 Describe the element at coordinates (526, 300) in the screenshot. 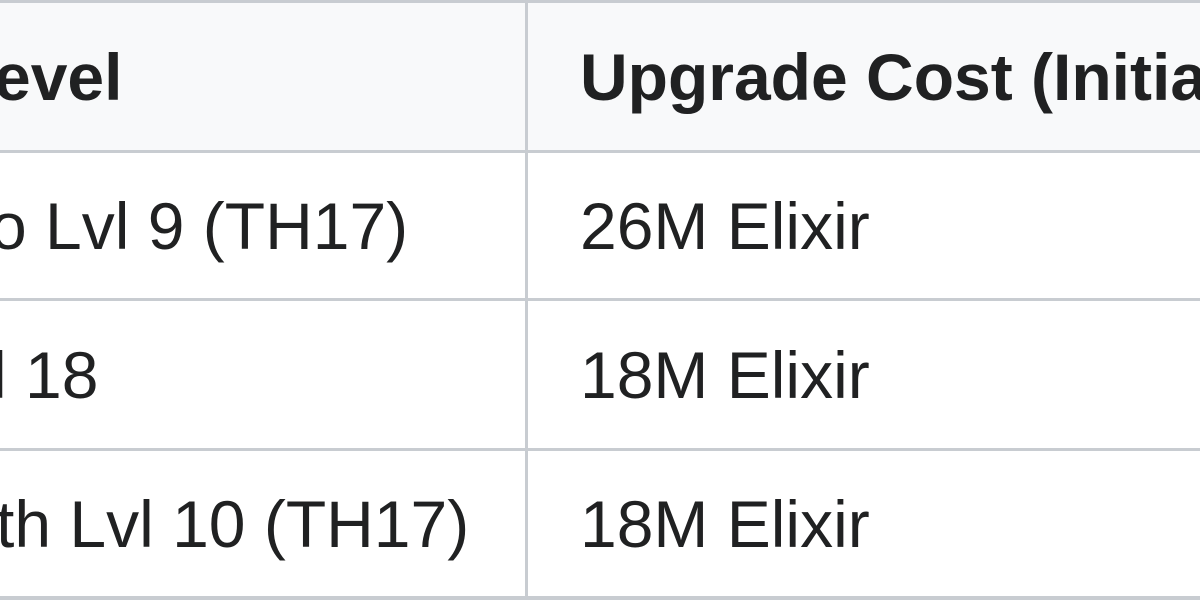

I see `column-divider` at that location.